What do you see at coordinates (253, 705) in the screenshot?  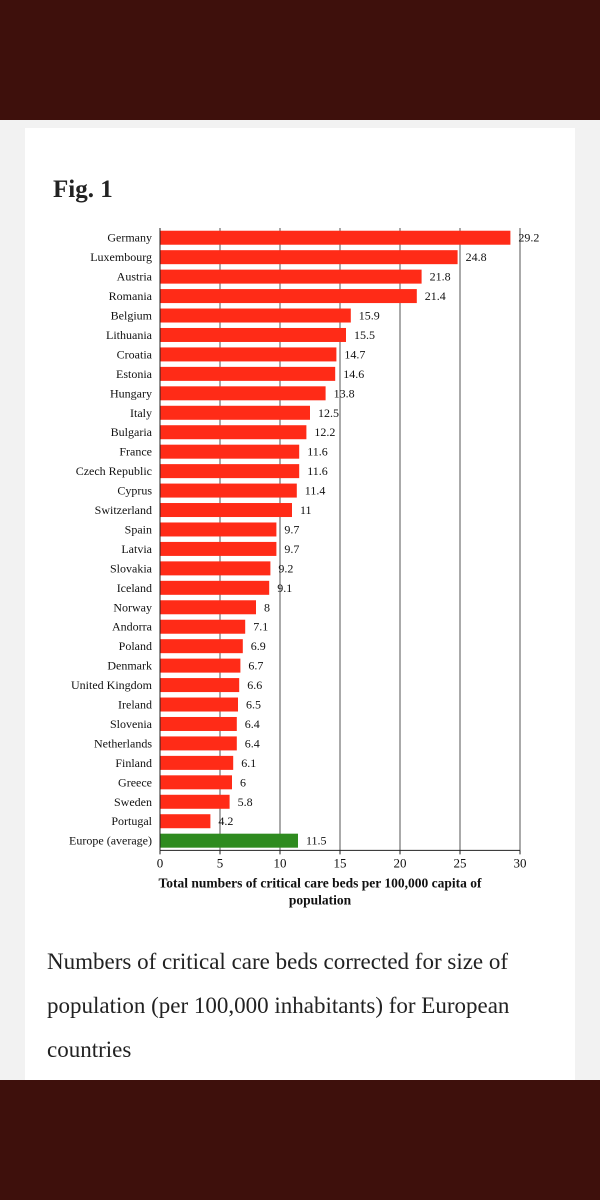 I see `value-label: 6.5` at bounding box center [253, 705].